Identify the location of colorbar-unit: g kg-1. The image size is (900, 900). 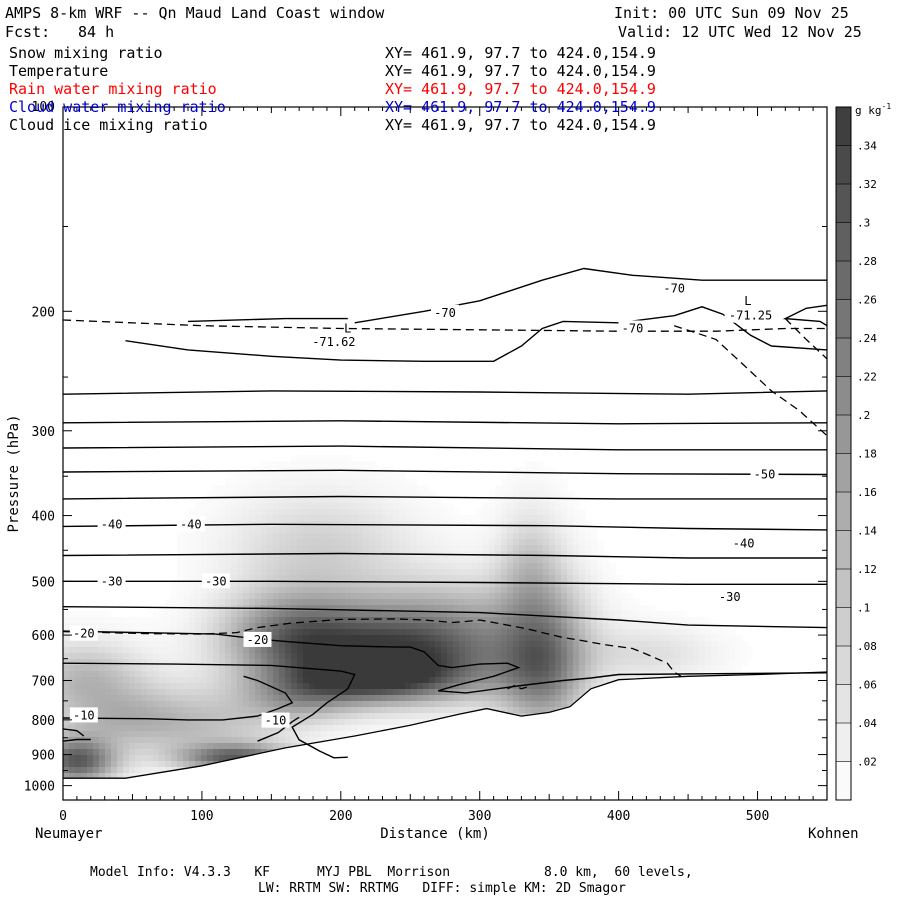
(873, 109).